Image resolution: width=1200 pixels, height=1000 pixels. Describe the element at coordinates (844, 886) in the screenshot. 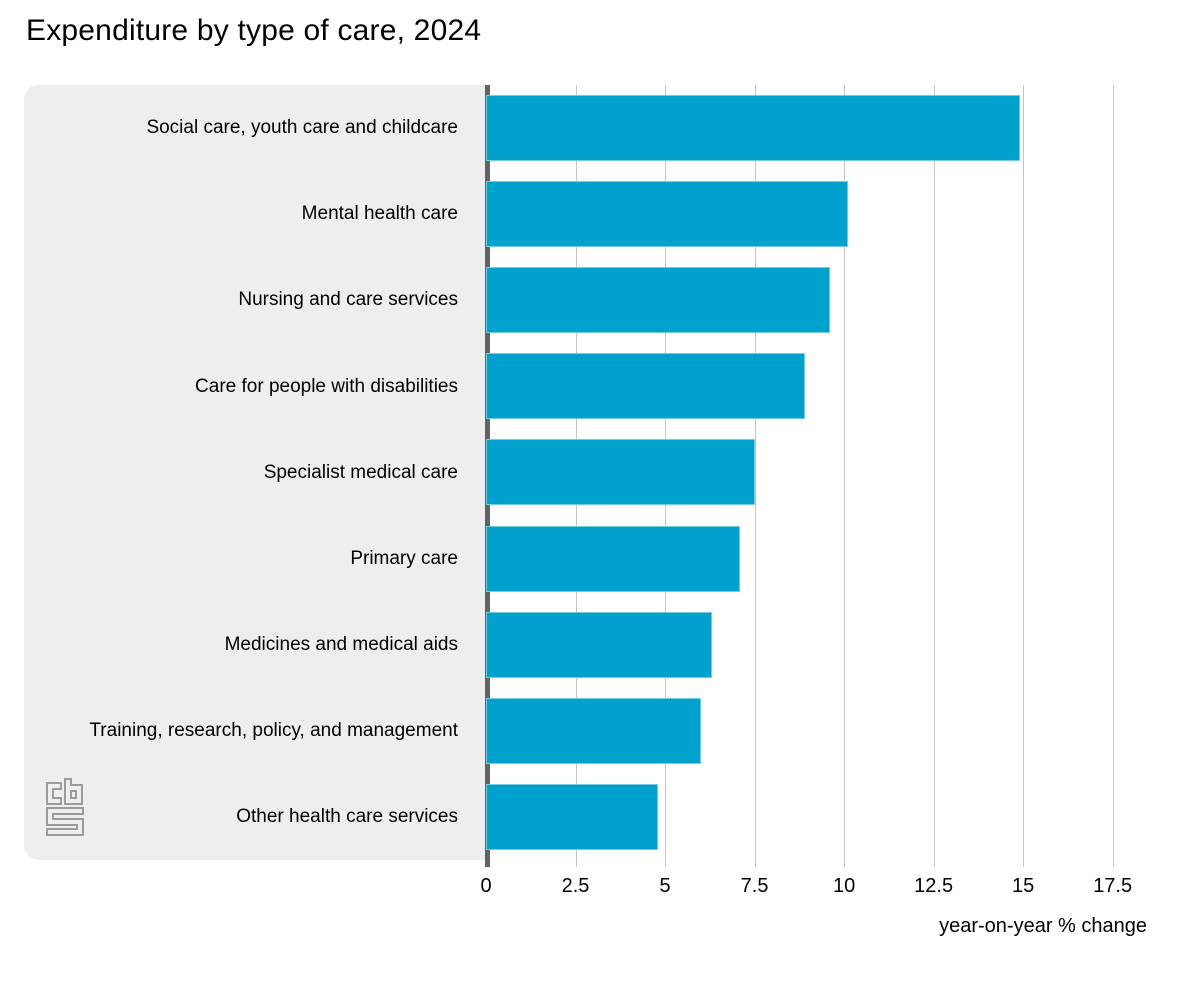

I see `x-tick-label: 10` at that location.